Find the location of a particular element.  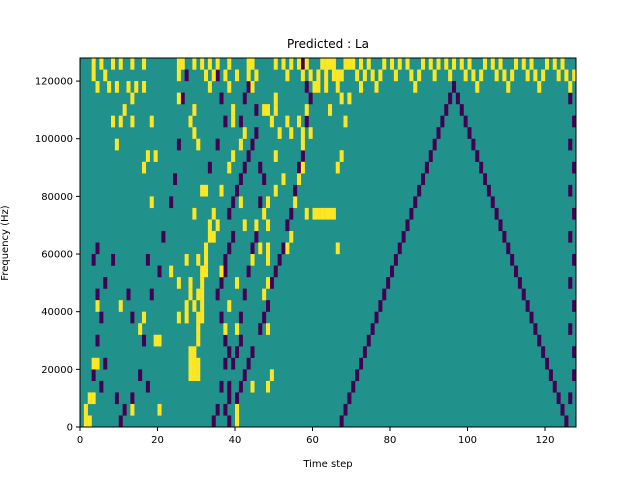

y-tick-label: 120000 is located at coordinates (54, 82).